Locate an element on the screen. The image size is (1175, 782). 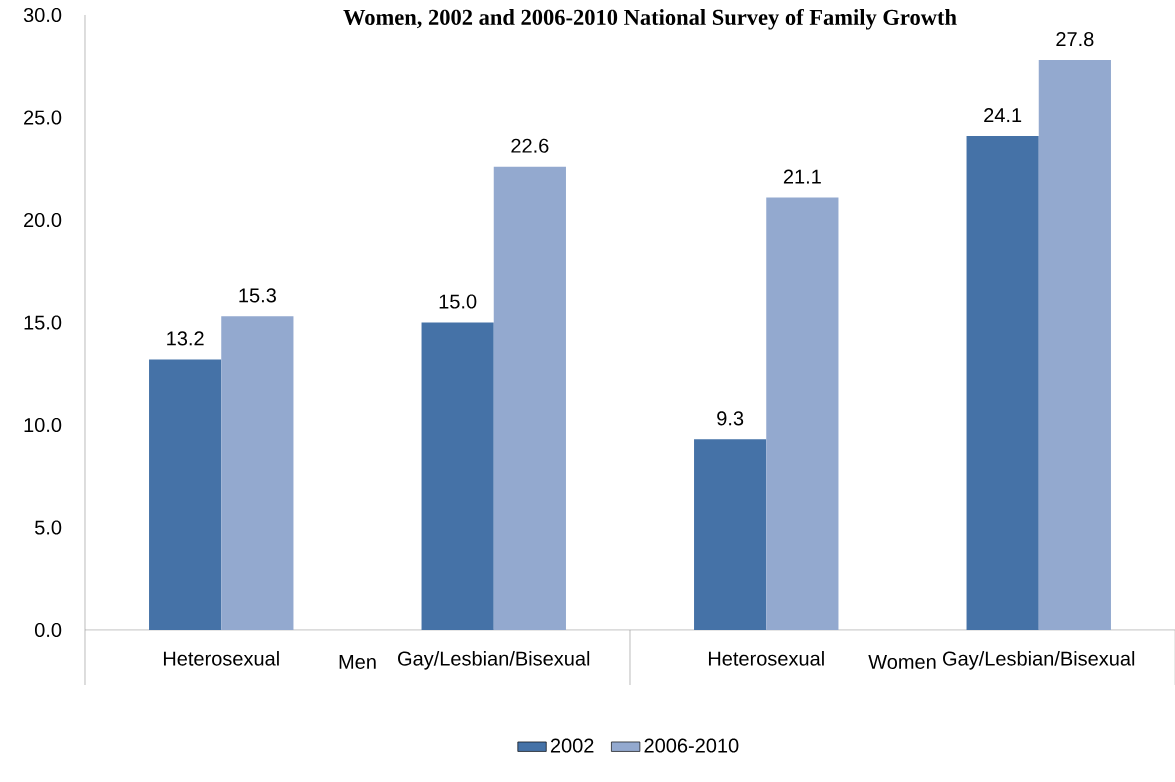
data-label: 21.1 is located at coordinates (802, 176).